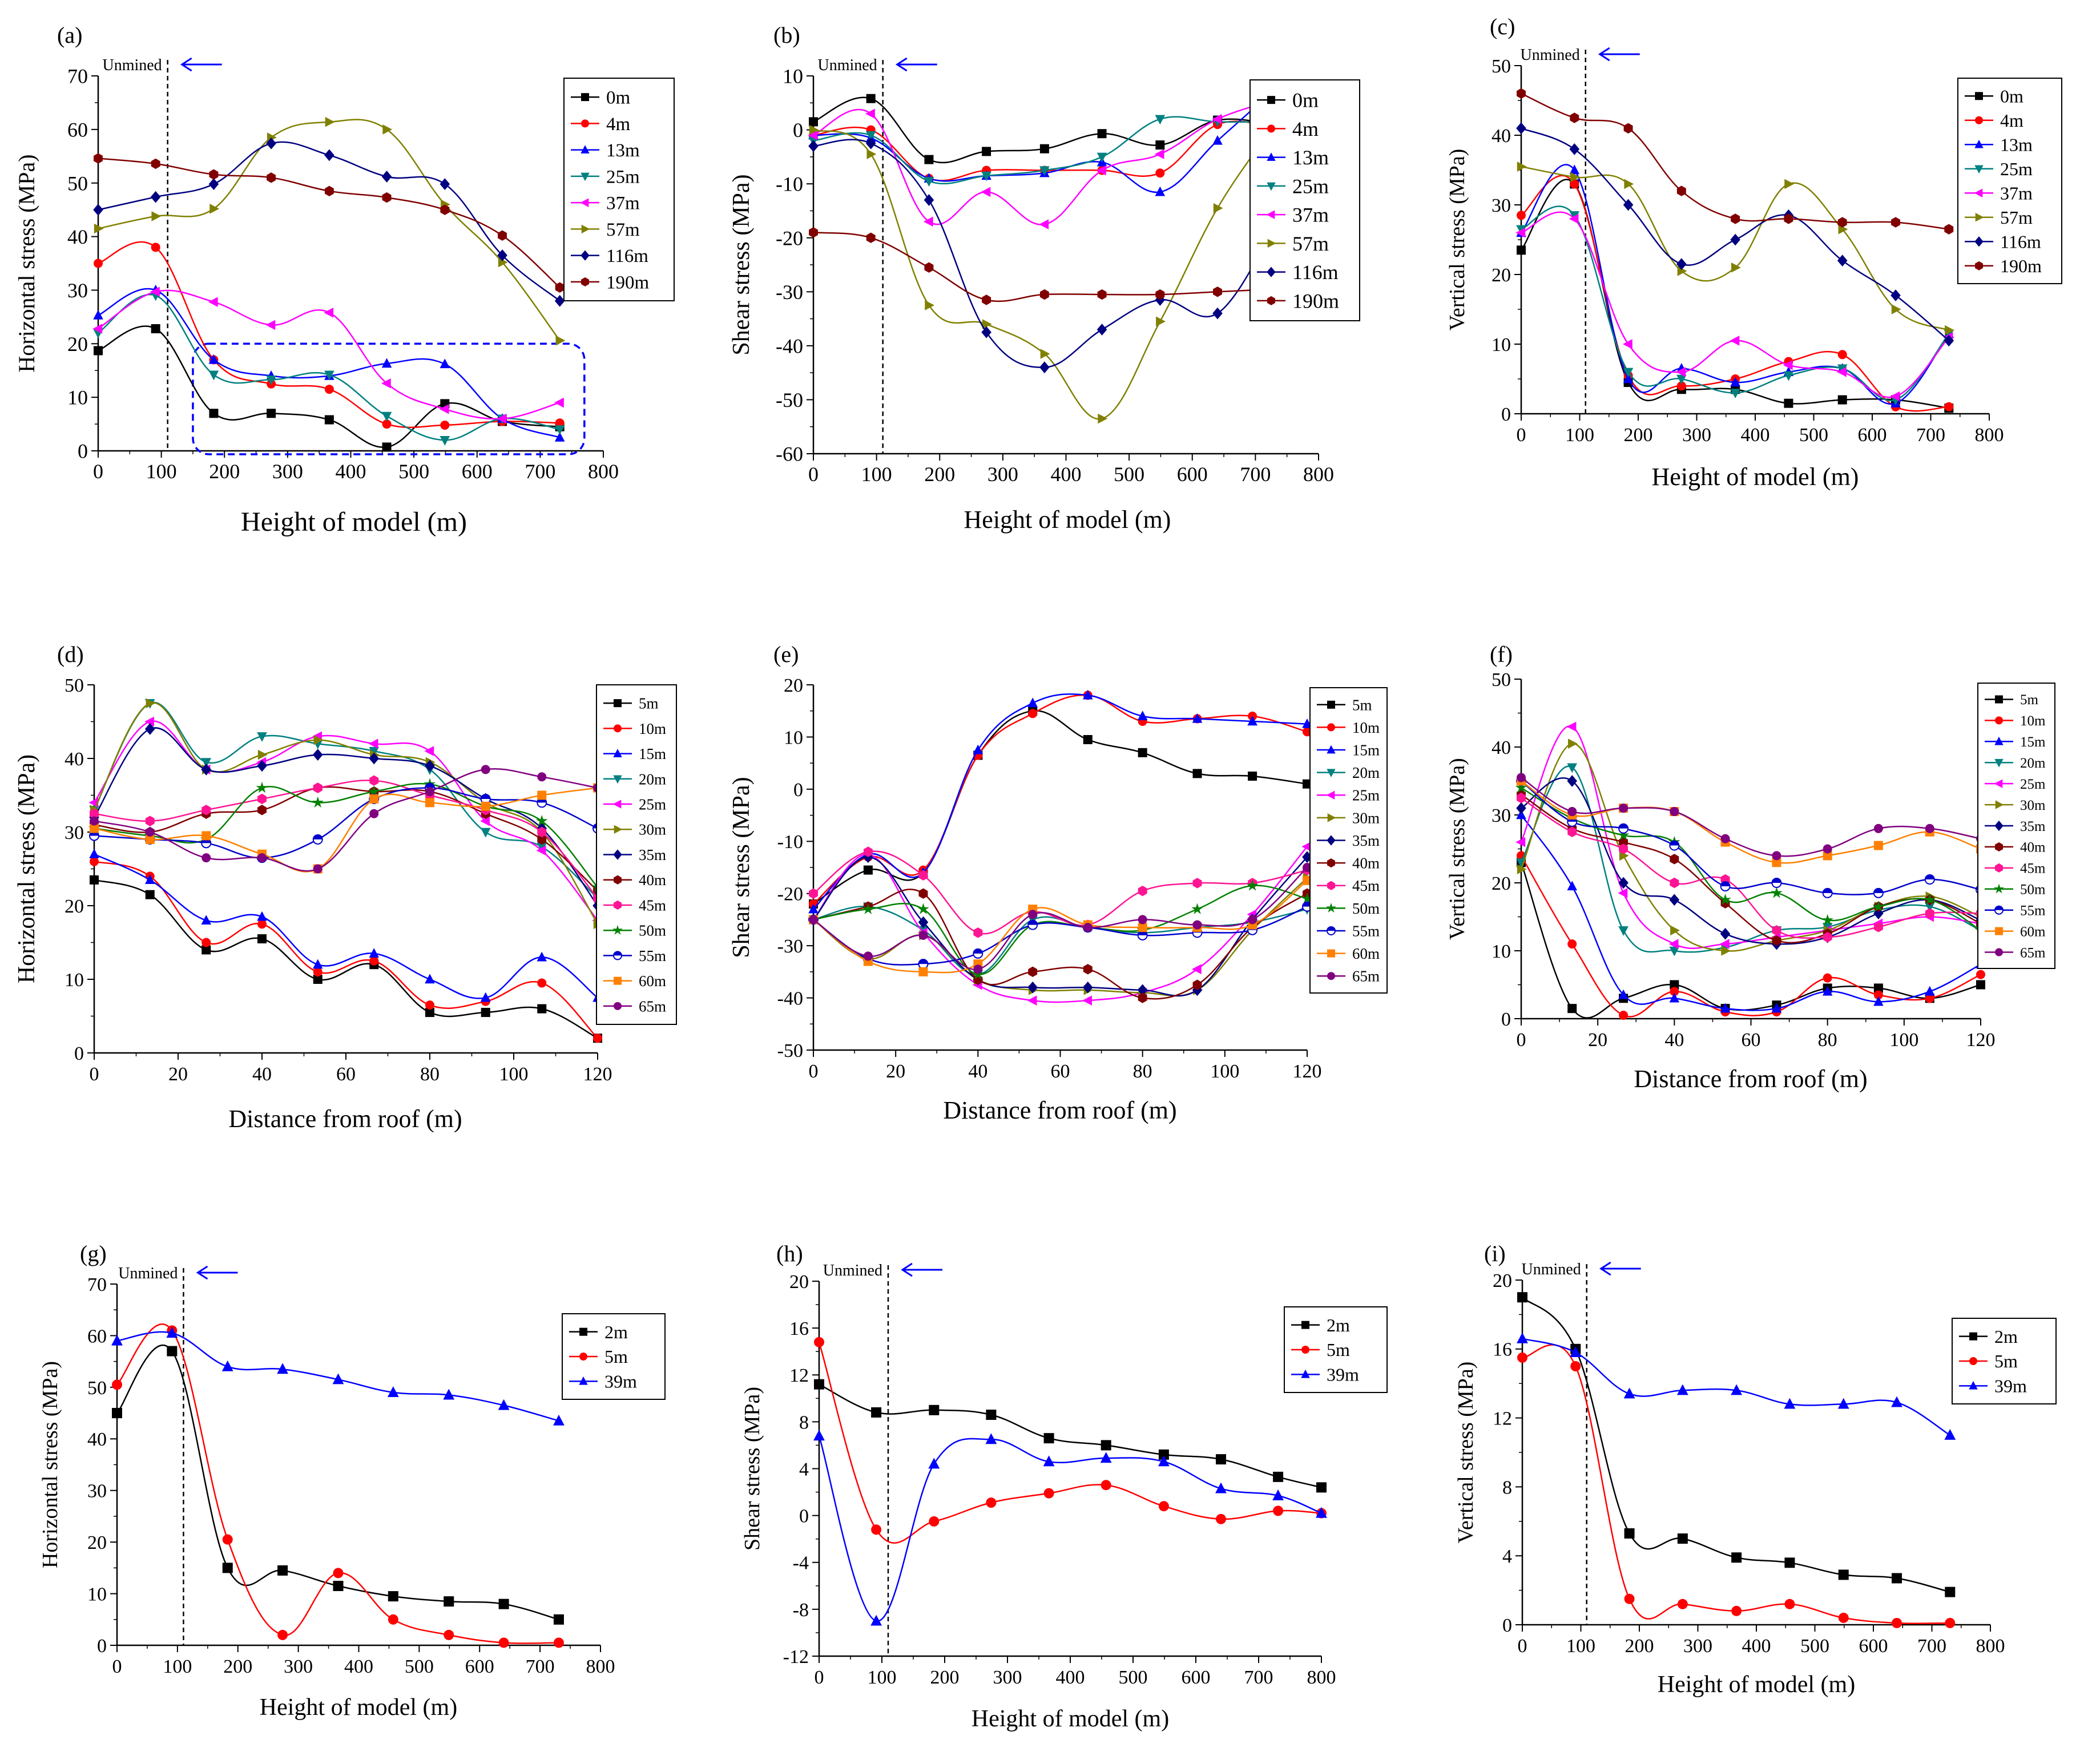 This screenshot has height=1764, width=2084. Describe the element at coordinates (790, 894) in the screenshot. I see `y-tick-label: -20` at that location.